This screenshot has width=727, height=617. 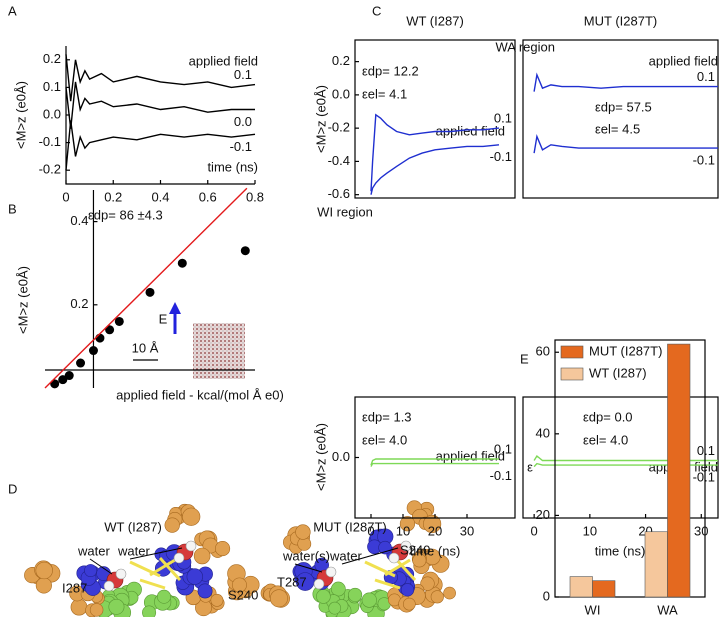 I want to click on annotation: WI region, so click(x=345, y=211).